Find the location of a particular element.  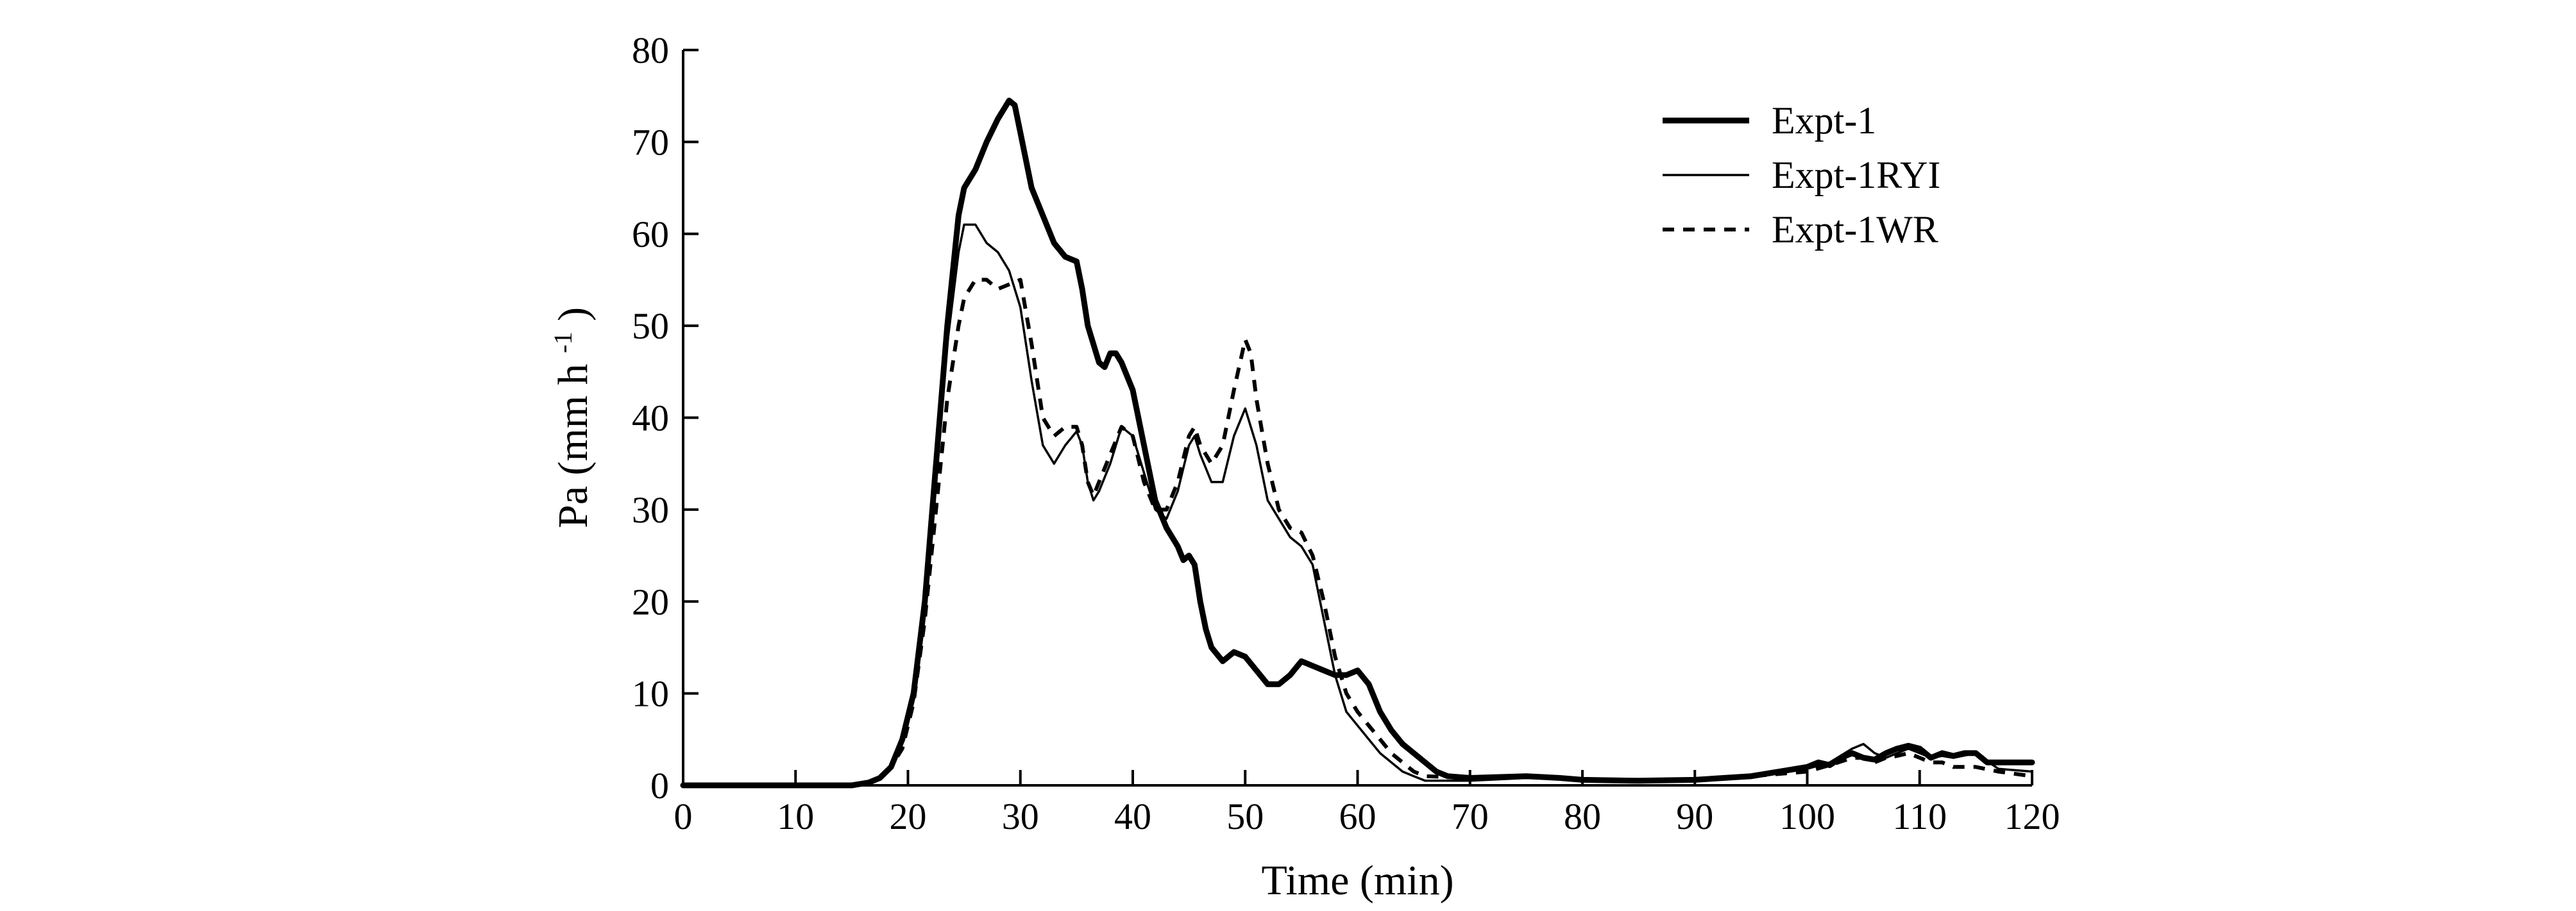

y-tick-label: 30 is located at coordinates (650, 510).